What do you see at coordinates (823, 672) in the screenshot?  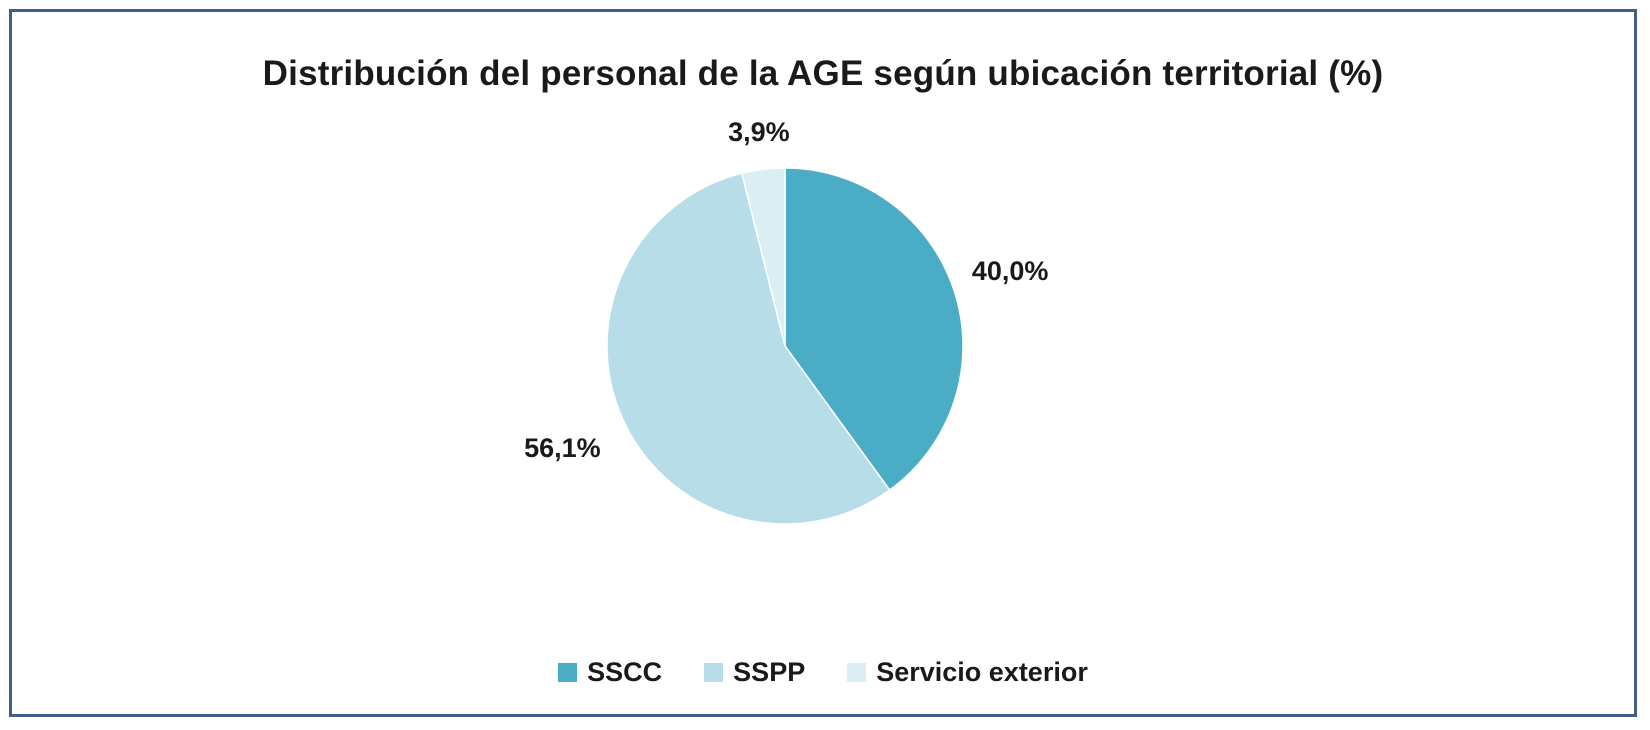 I see `legend: SSCC SSPP Servicio exterior` at bounding box center [823, 672].